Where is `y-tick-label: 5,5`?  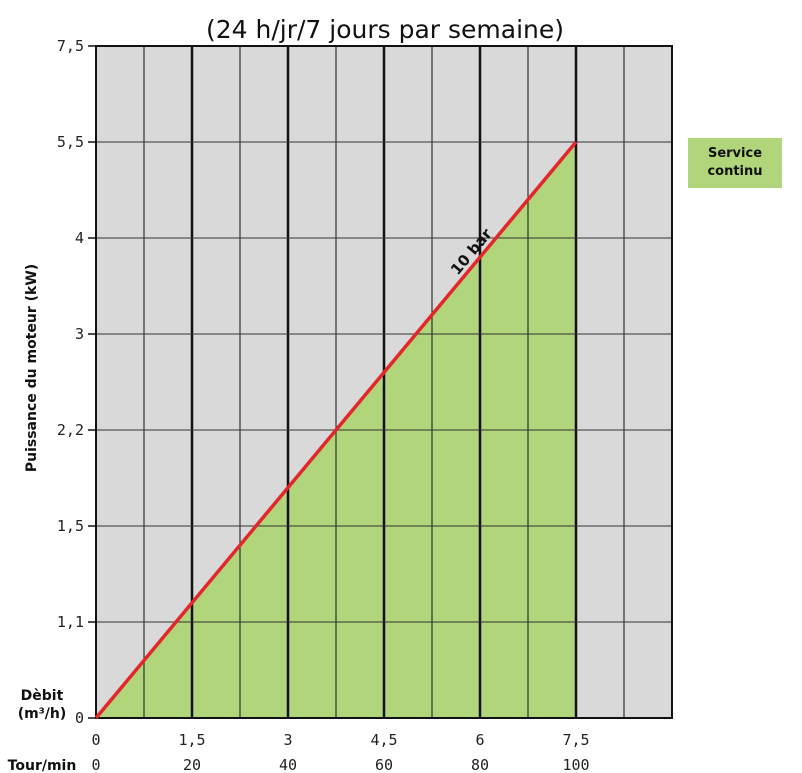 y-tick-label: 5,5 is located at coordinates (70, 142).